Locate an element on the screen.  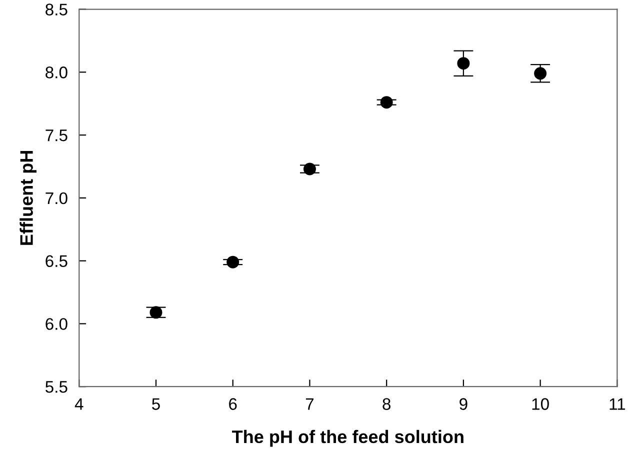
y-tick-label: 8.0 is located at coordinates (57, 72).